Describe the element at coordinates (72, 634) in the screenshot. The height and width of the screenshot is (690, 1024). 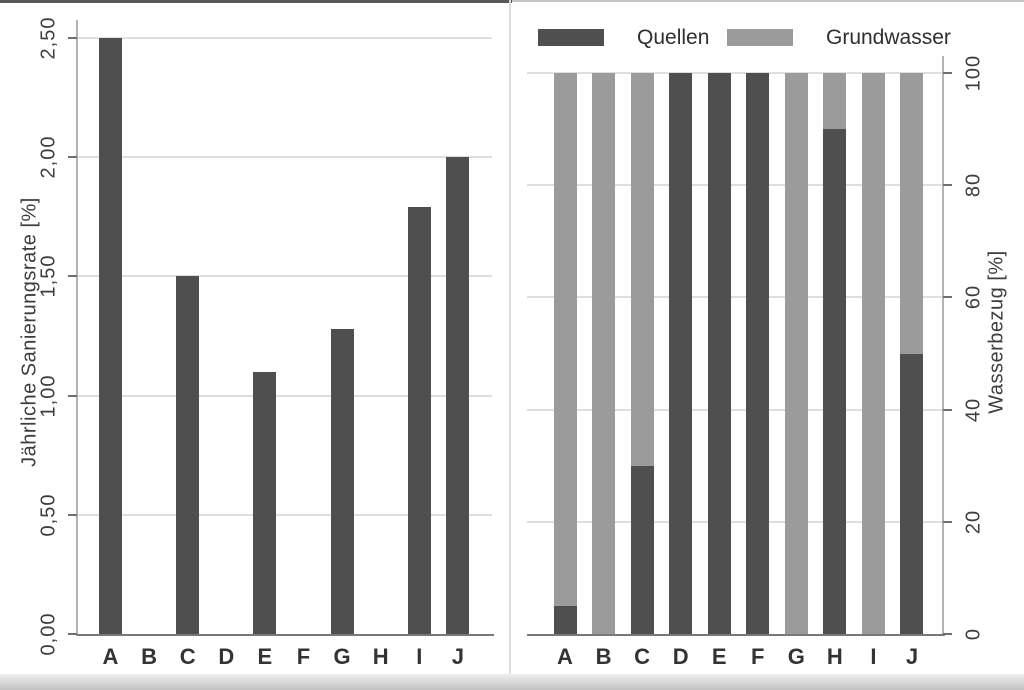
I see `y-tick-0,00` at that location.